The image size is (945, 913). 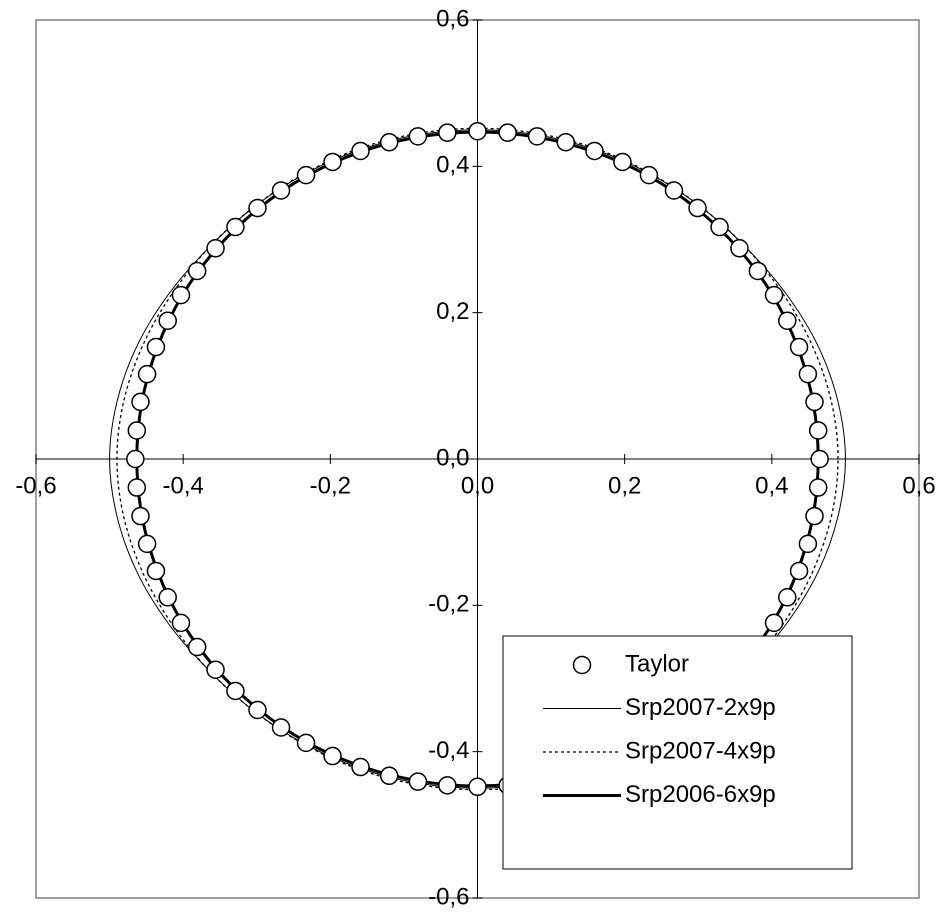 What do you see at coordinates (452, 165) in the screenshot?
I see `y-tick-label: 0,4` at bounding box center [452, 165].